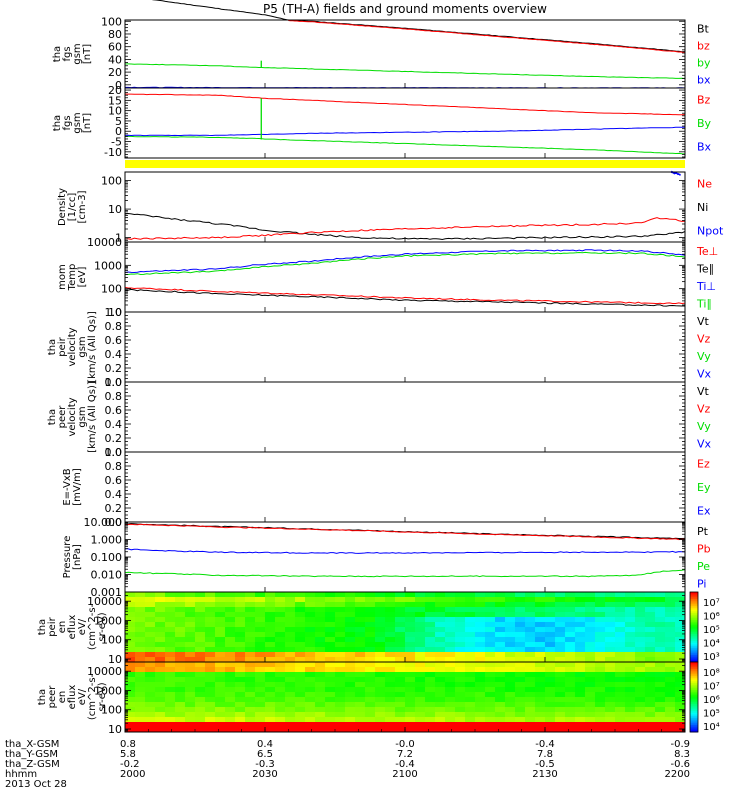  What do you see at coordinates (21, 774) in the screenshot?
I see `x-axis-row-label: hhmm` at bounding box center [21, 774].